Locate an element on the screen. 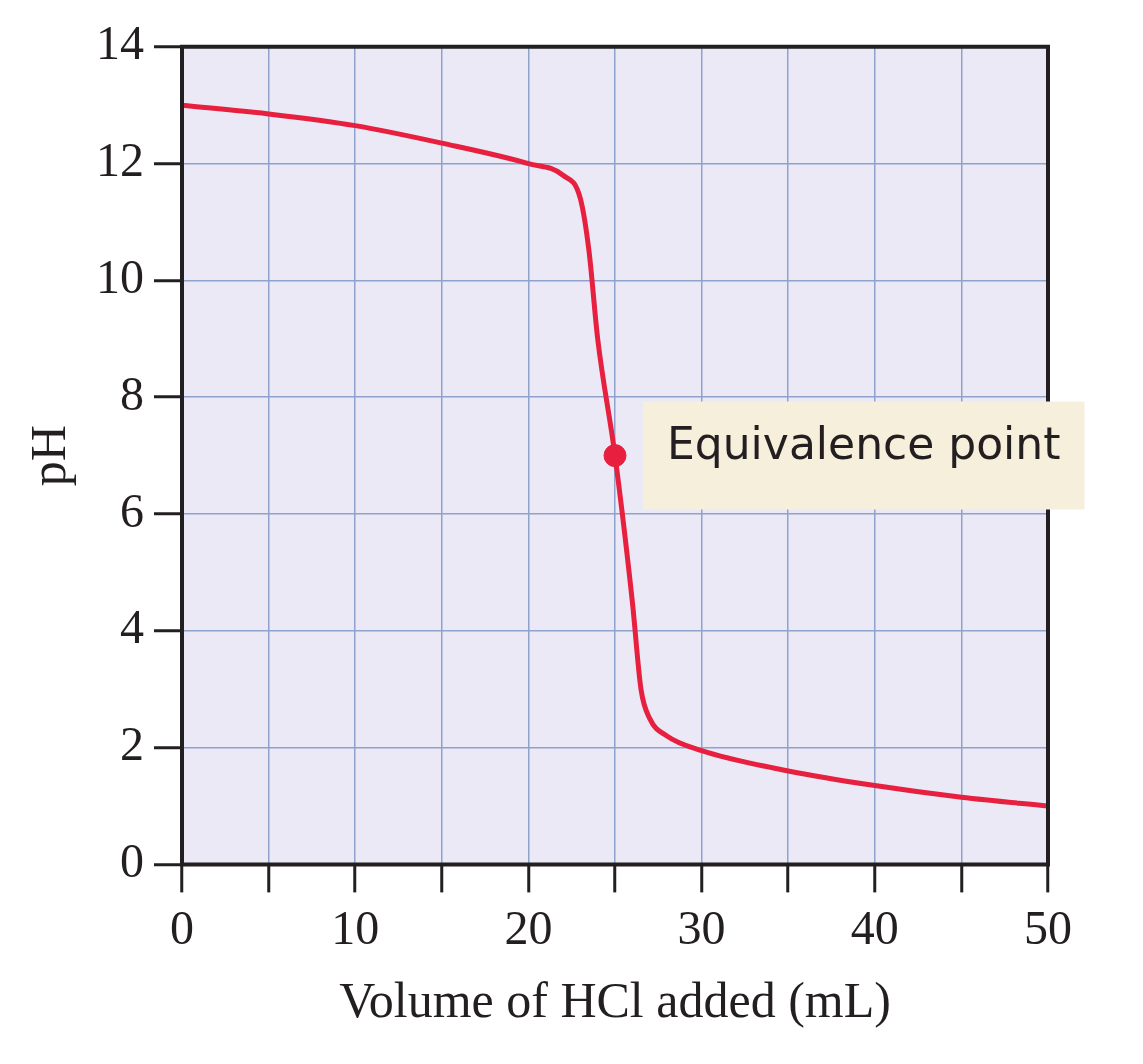  x-tick-label: 40 is located at coordinates (874, 927).